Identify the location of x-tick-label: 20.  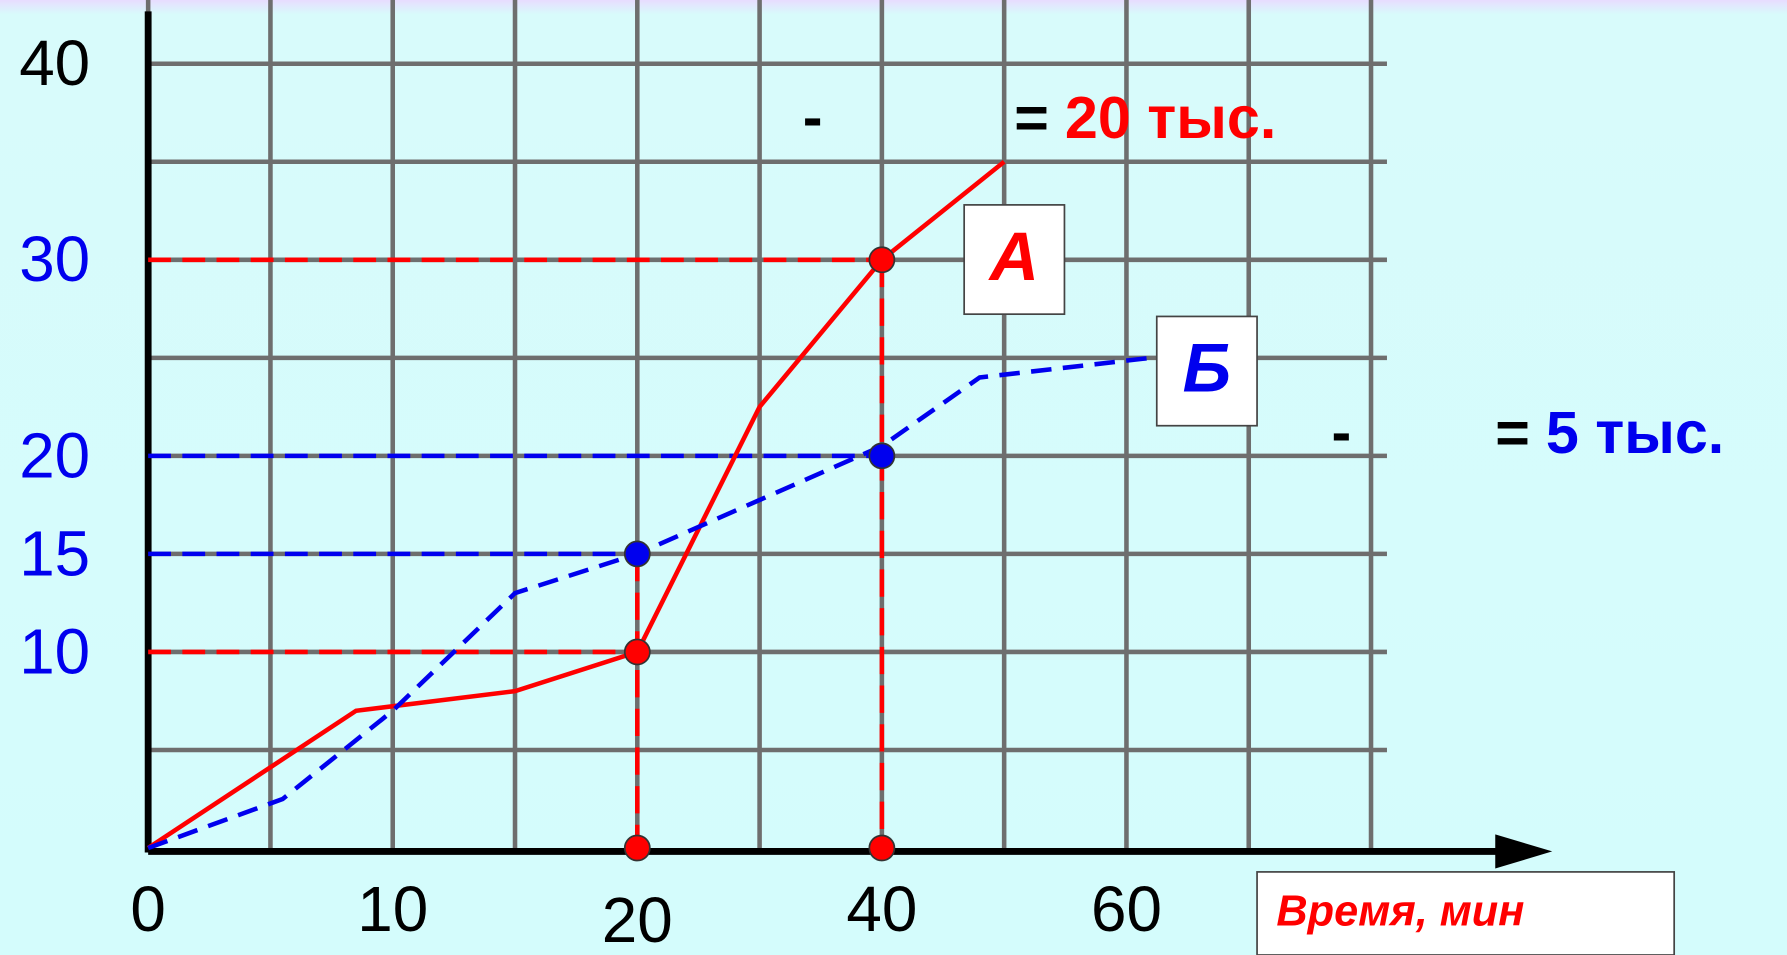
(637, 919).